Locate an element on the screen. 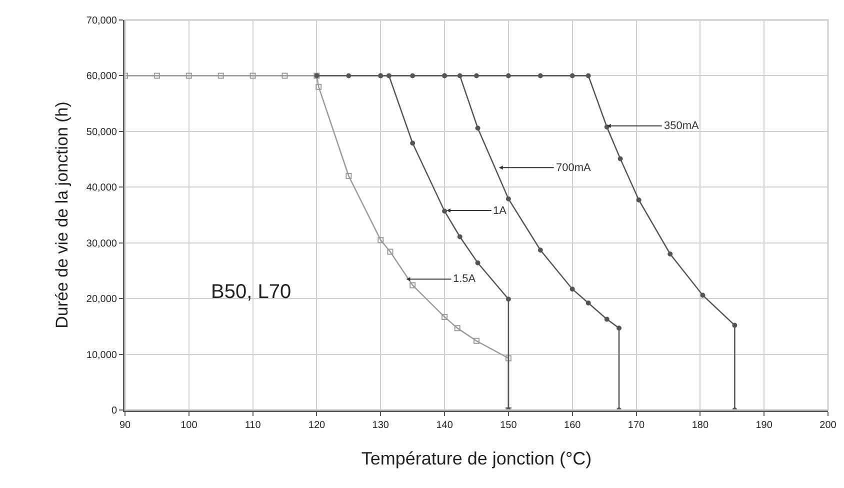 This screenshot has height=488, width=844. x-tick-label: 100 is located at coordinates (189, 425).